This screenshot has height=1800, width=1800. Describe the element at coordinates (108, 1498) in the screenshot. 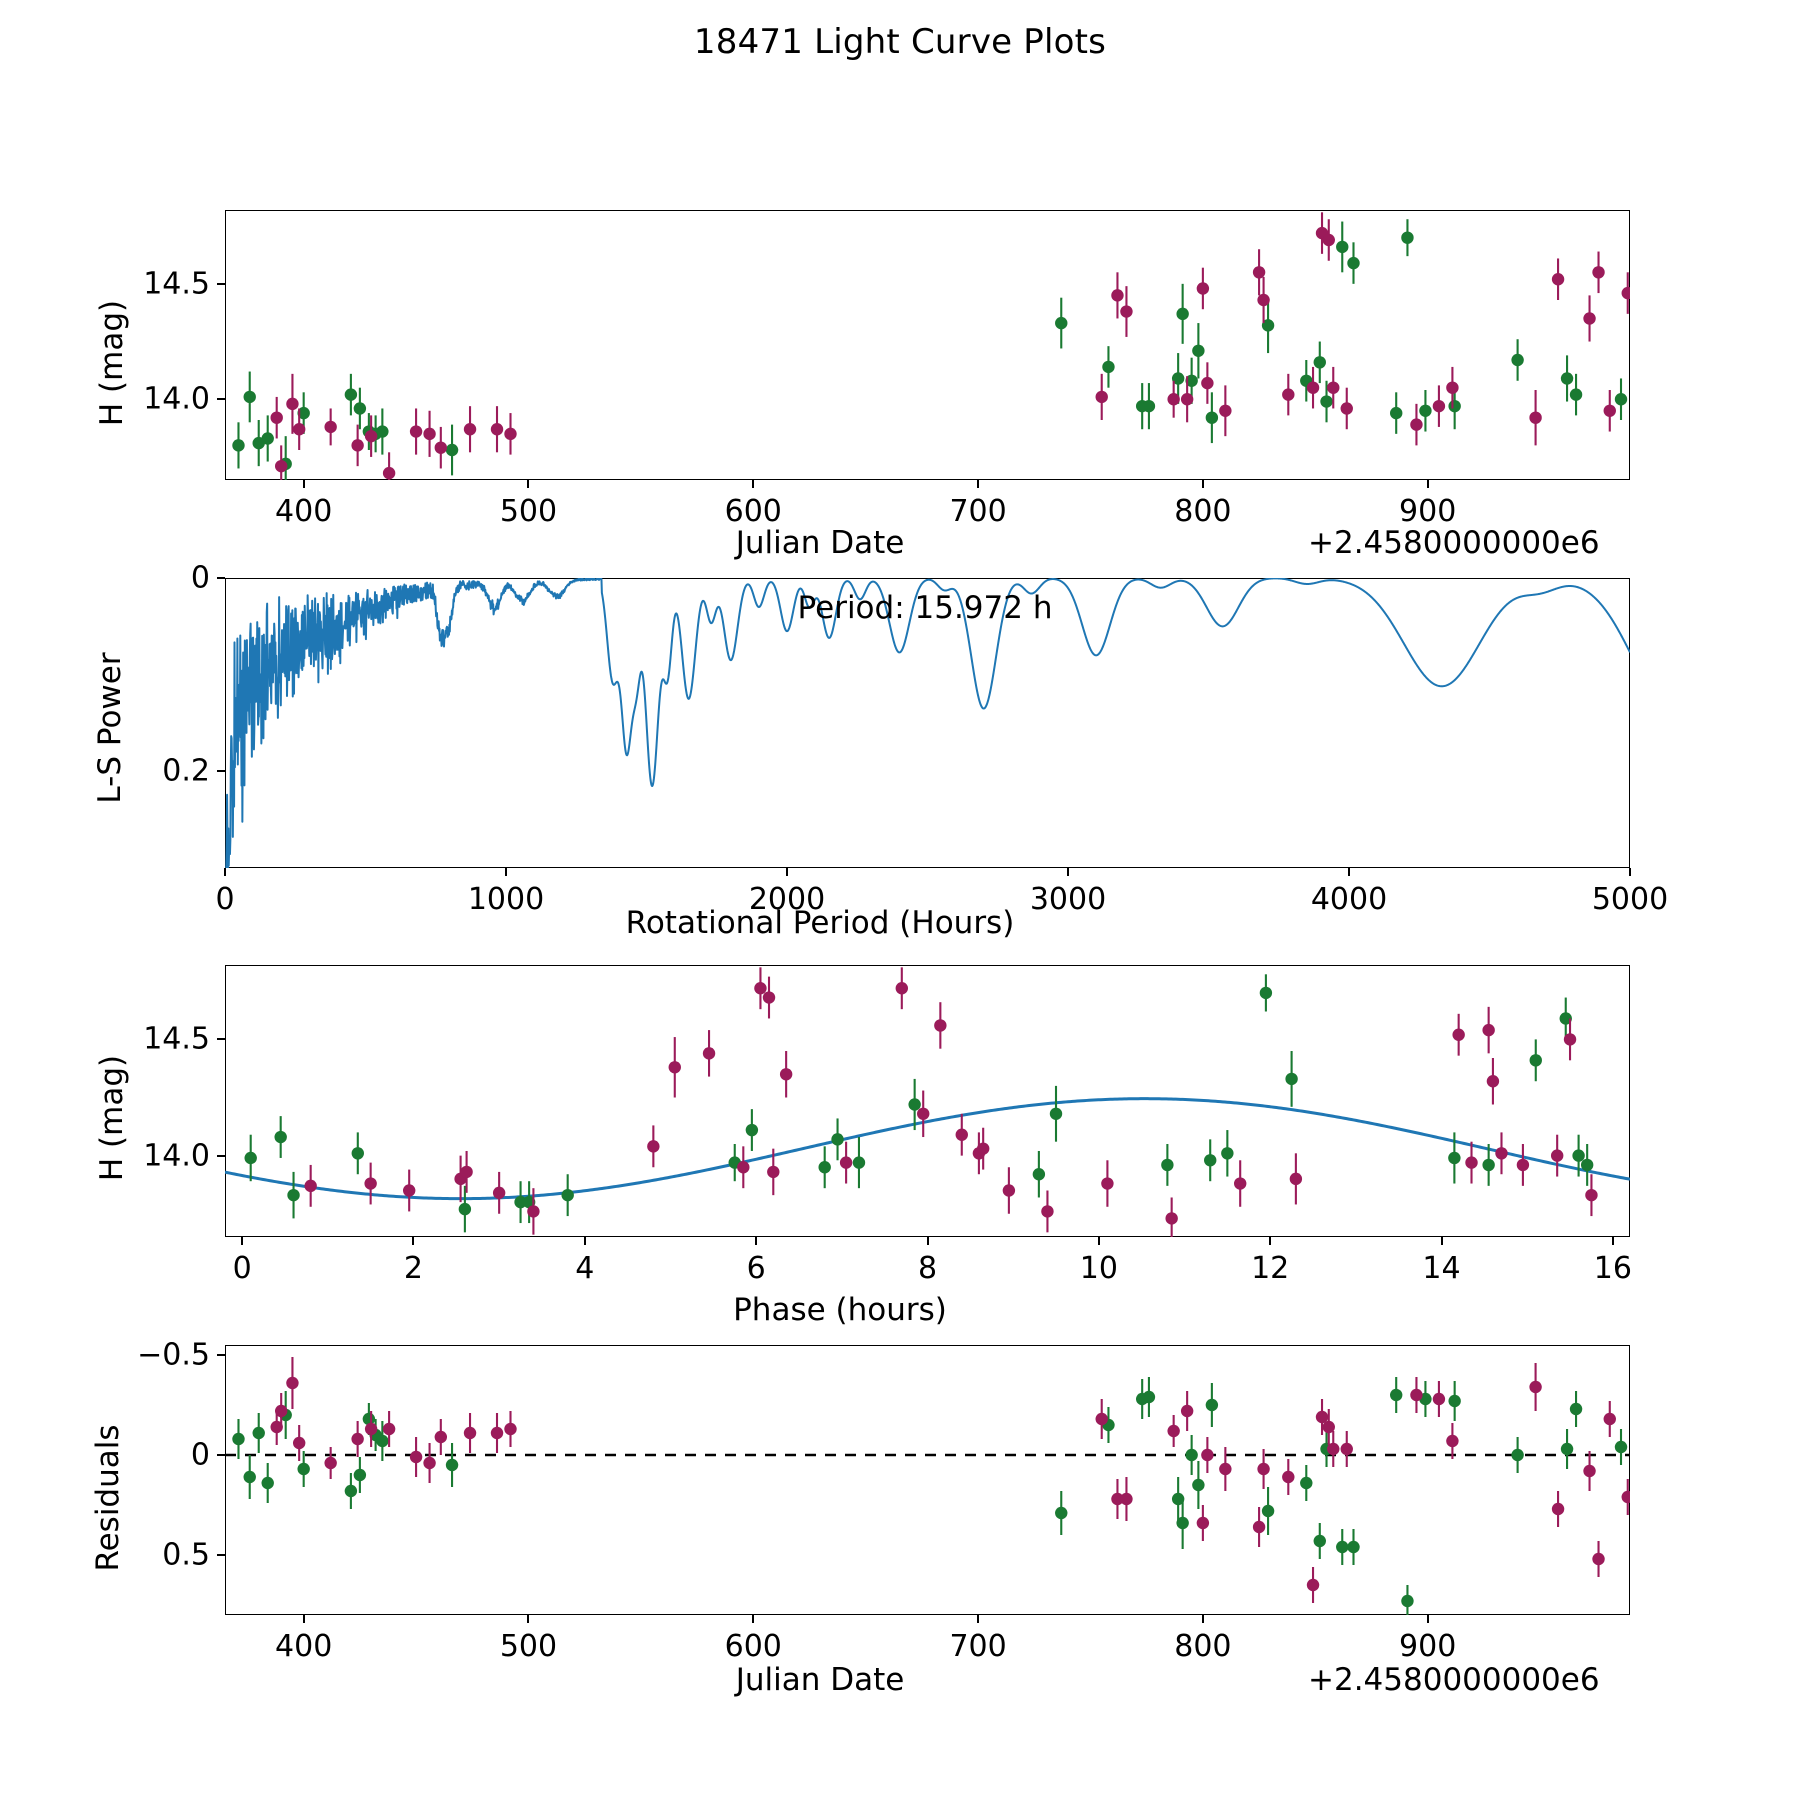

I see `residuals-ylabel: Residuals` at that location.